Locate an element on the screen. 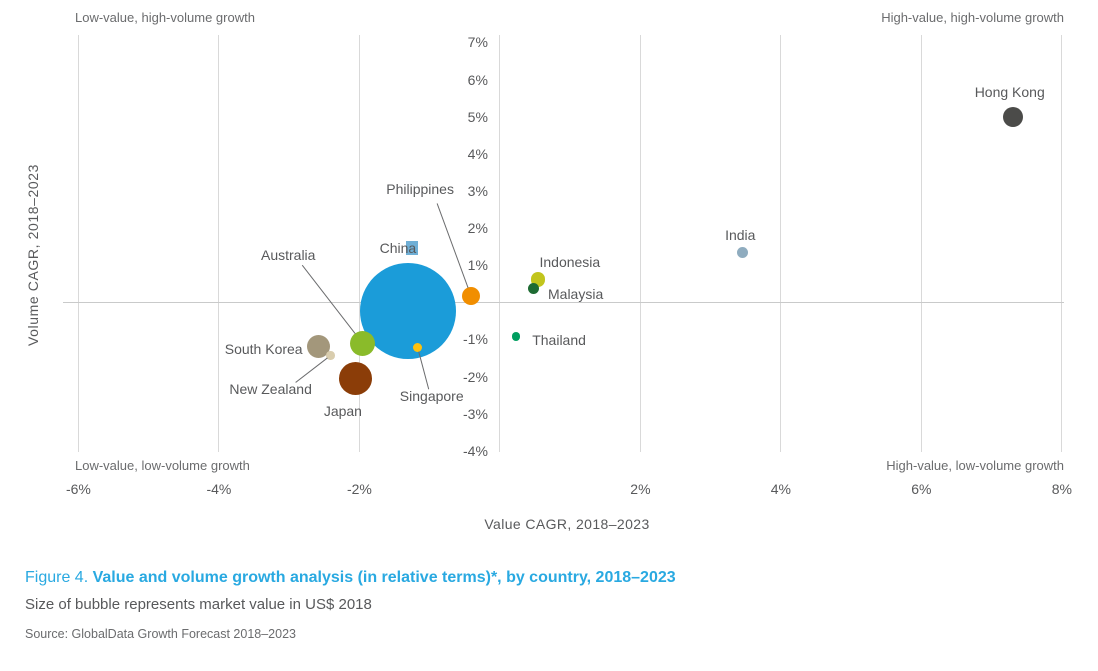 The height and width of the screenshot is (671, 1098). label-australia: Australia is located at coordinates (288, 255).